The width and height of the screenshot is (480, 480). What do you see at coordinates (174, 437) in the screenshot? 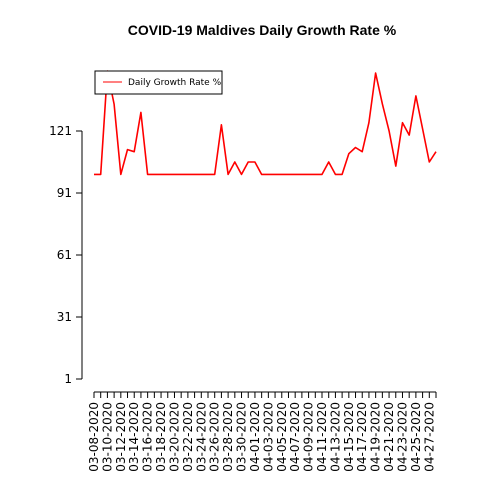
I see `x-tick-label: 03-20-2020` at bounding box center [174, 437].